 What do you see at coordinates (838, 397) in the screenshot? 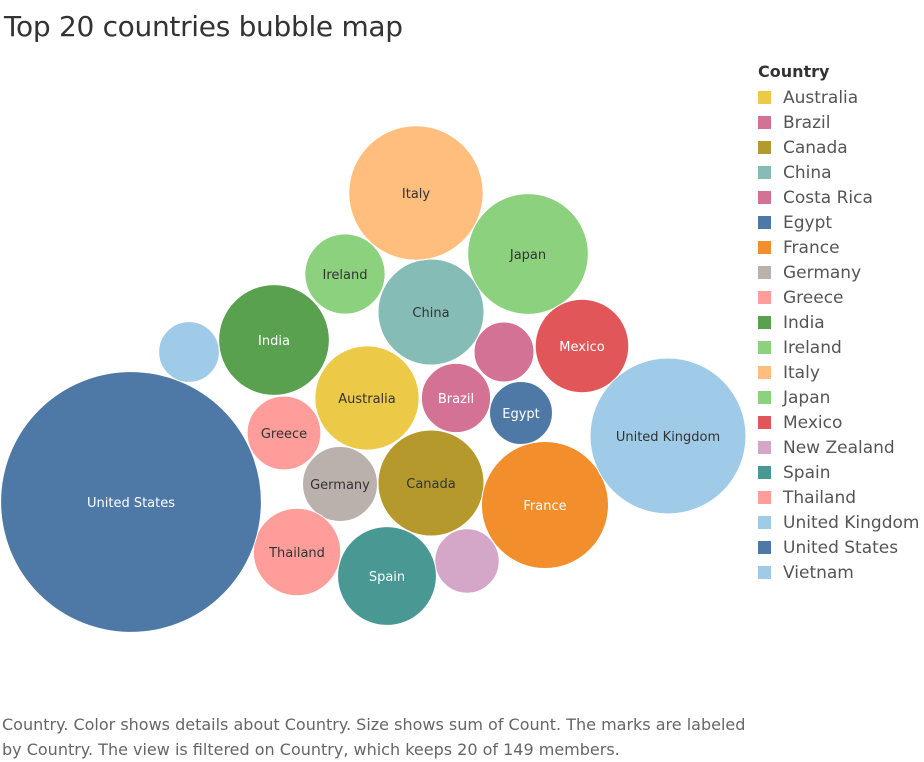
I see `legend-item-japan: Japan` at bounding box center [838, 397].